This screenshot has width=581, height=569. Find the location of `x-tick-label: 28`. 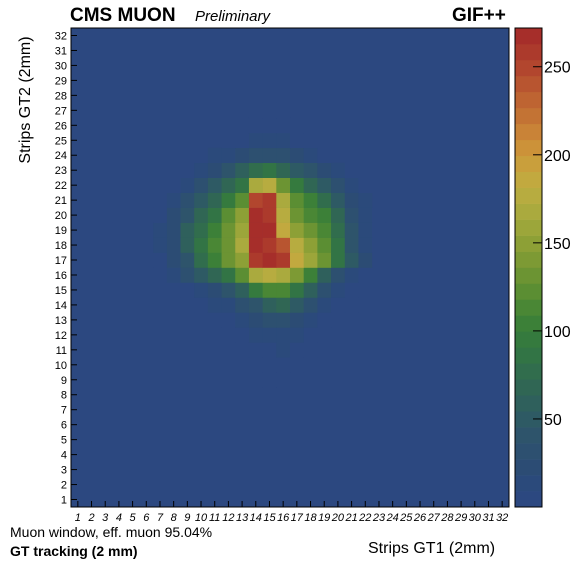

x-tick-label: 28 is located at coordinates (447, 518).